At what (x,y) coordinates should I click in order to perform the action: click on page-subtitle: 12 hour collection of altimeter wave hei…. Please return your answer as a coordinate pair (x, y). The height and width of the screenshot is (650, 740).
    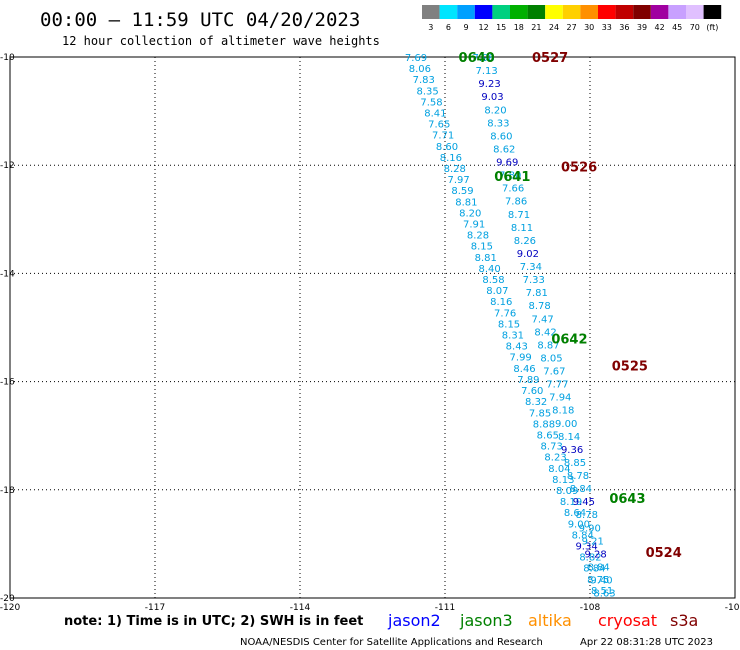
    Looking at the image, I should click on (221, 41).